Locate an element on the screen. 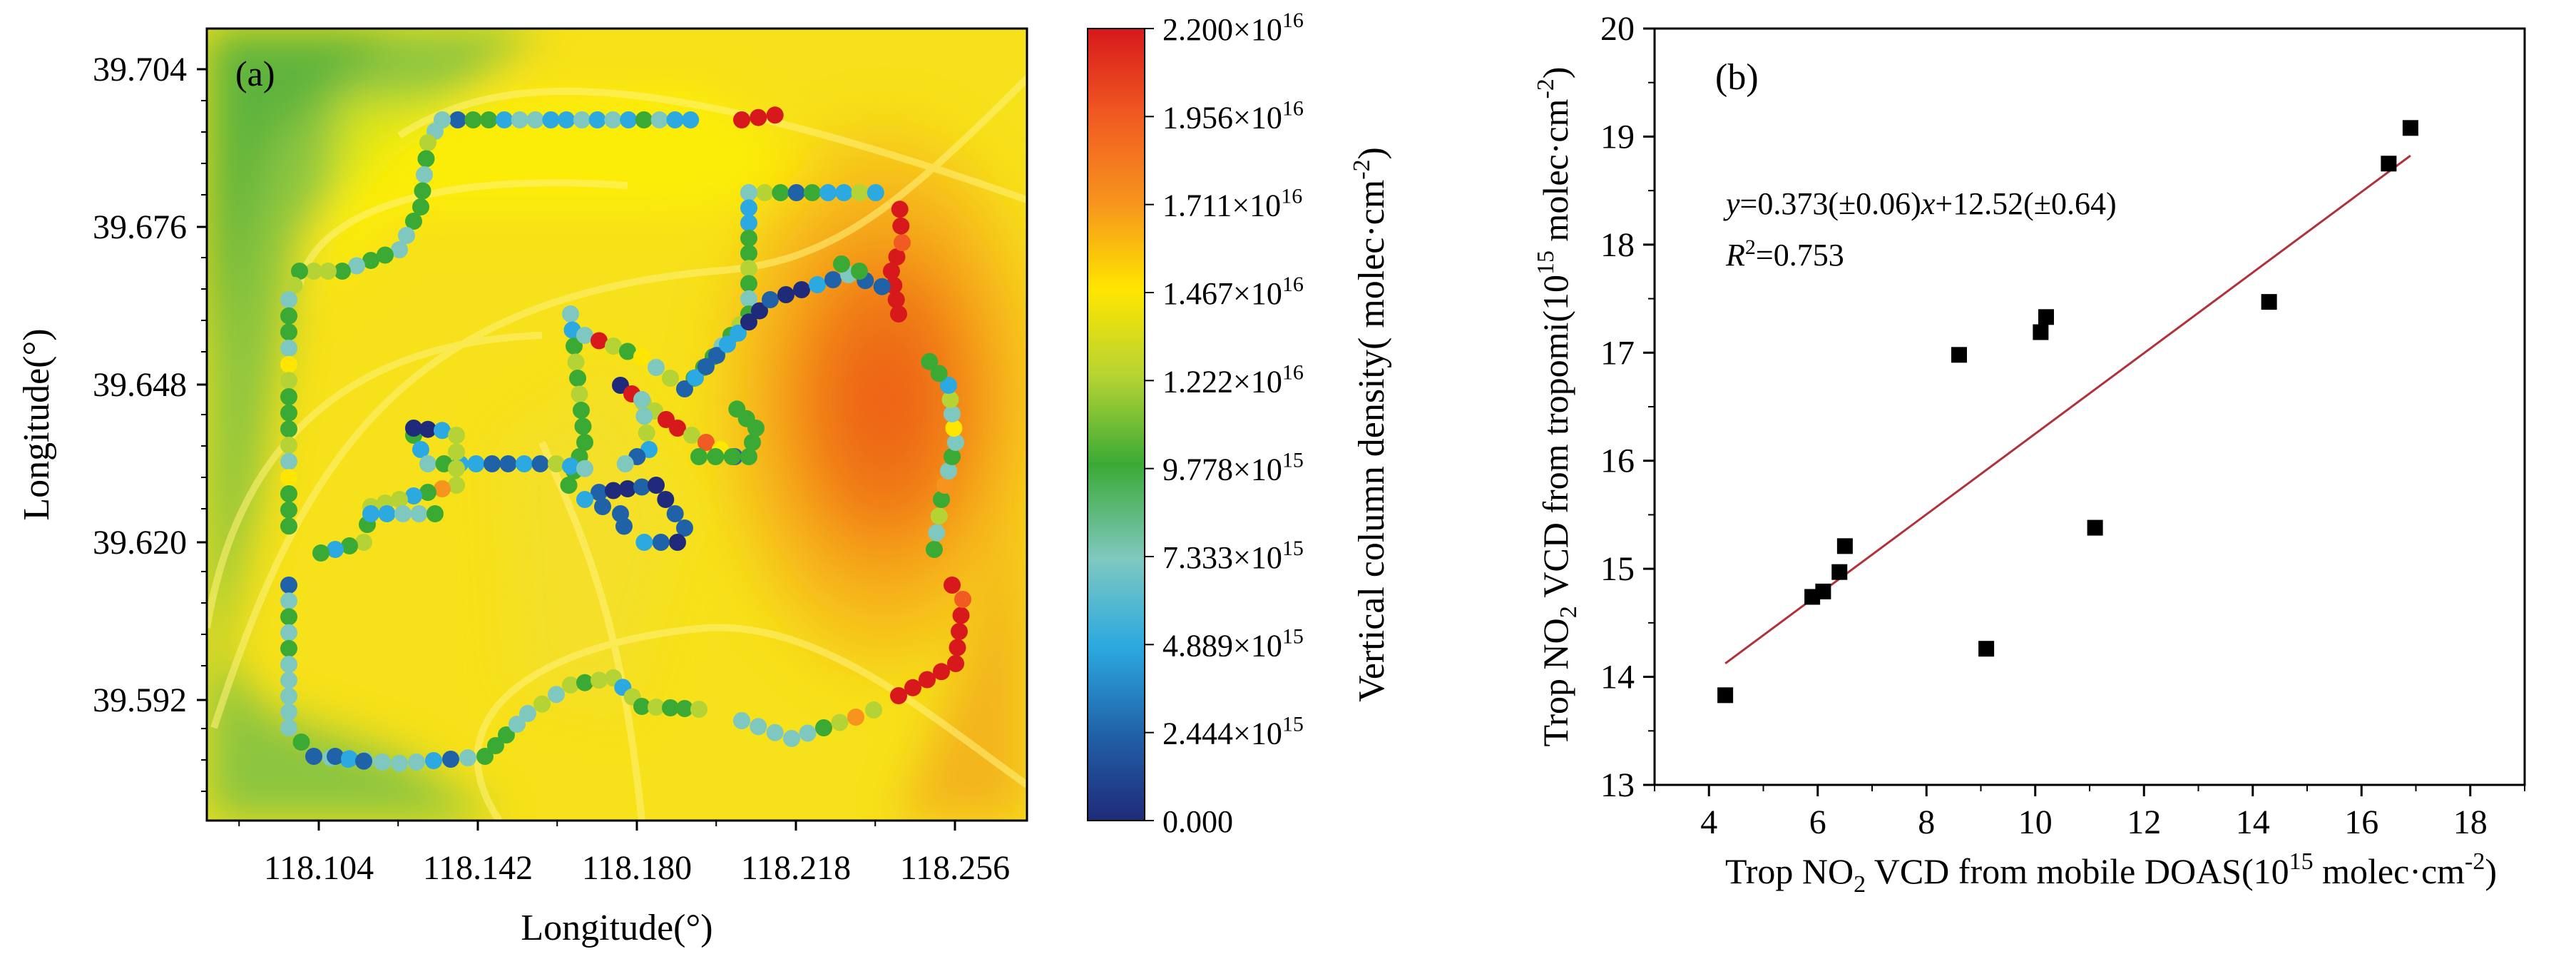 The width and height of the screenshot is (2576, 959). r-squared: R2=0.753 is located at coordinates (1785, 254).